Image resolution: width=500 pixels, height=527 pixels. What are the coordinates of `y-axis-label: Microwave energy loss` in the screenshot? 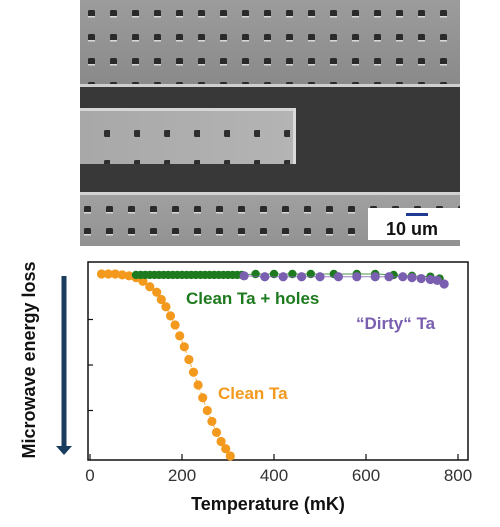 It's located at (29, 359).